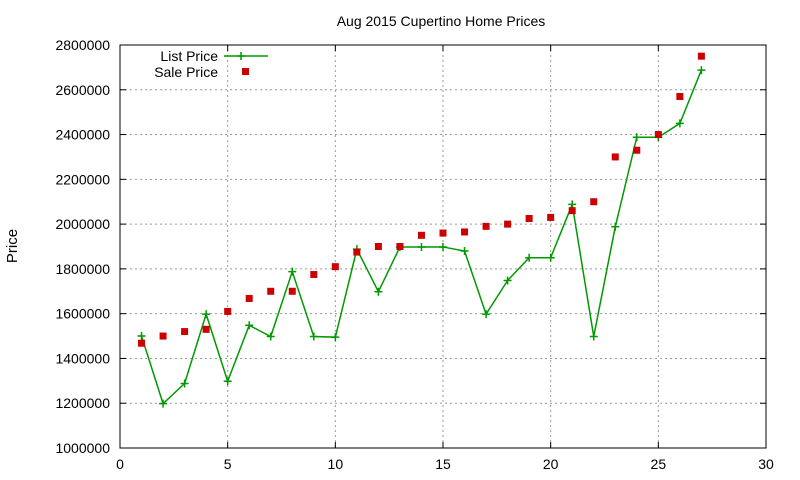 The height and width of the screenshot is (480, 800). What do you see at coordinates (82, 45) in the screenshot?
I see `y-tick-label: 2800000` at bounding box center [82, 45].